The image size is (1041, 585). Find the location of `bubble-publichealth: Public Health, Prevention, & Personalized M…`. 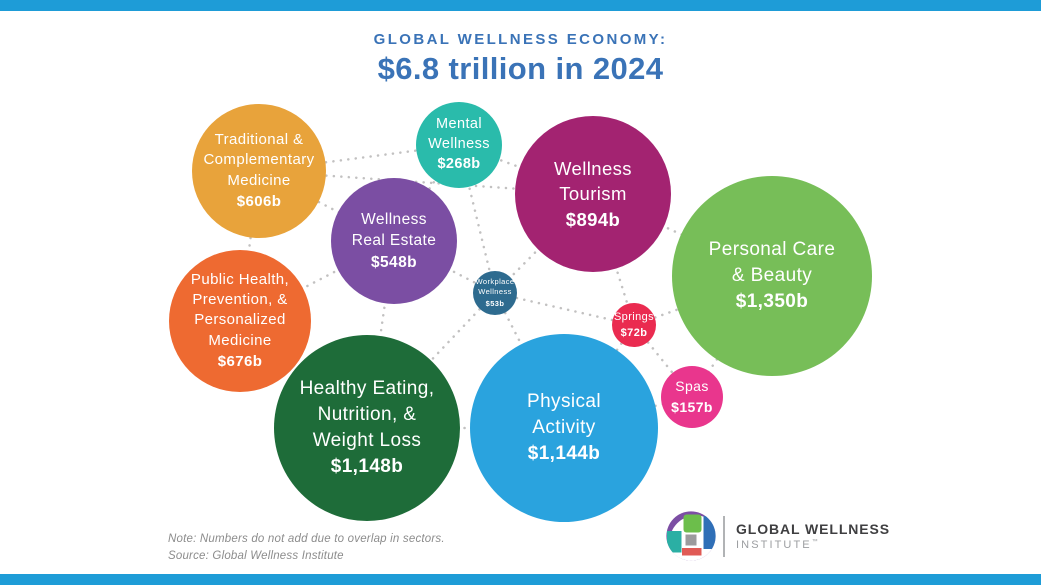

bubble-publichealth: Public Health, Prevention, & Personalized M… is located at coordinates (240, 321).